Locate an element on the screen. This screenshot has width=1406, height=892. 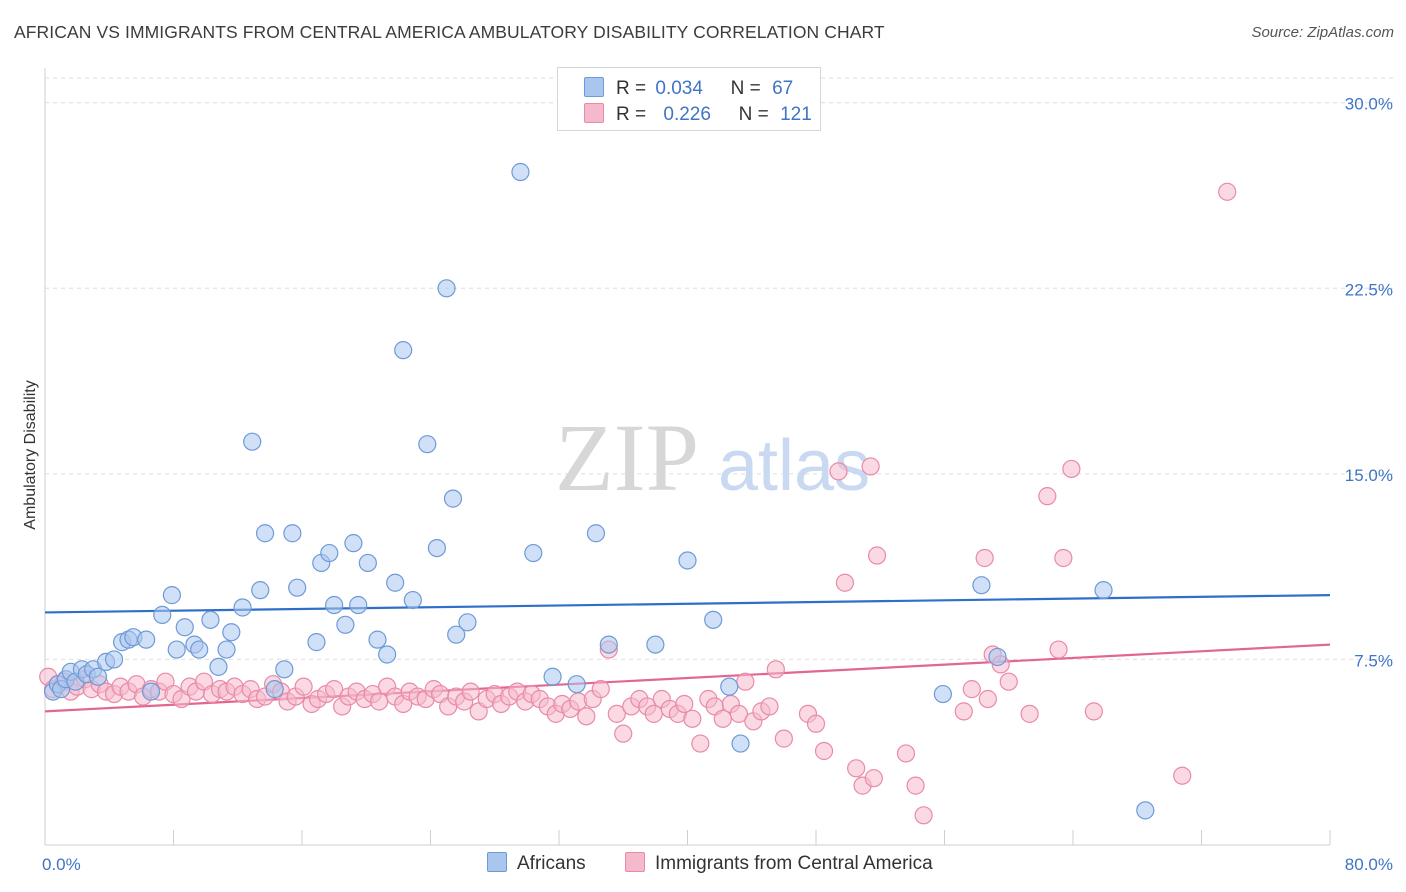
legend-n-value: 121 is located at coordinates (796, 114).